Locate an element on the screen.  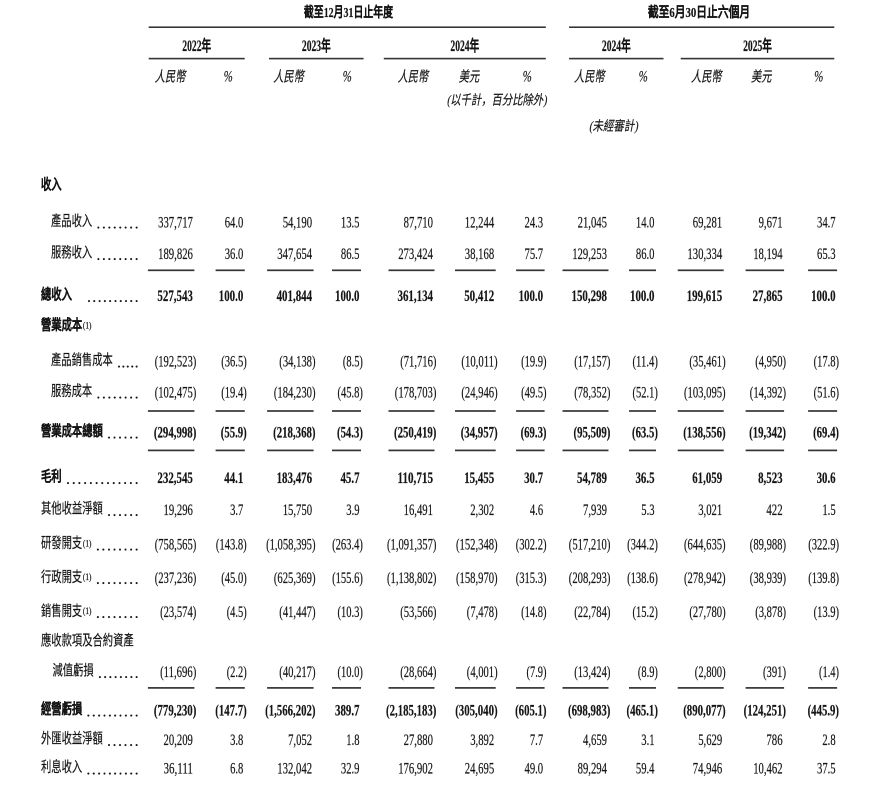
svg-text: (779,230) is located at coordinates (175, 710).